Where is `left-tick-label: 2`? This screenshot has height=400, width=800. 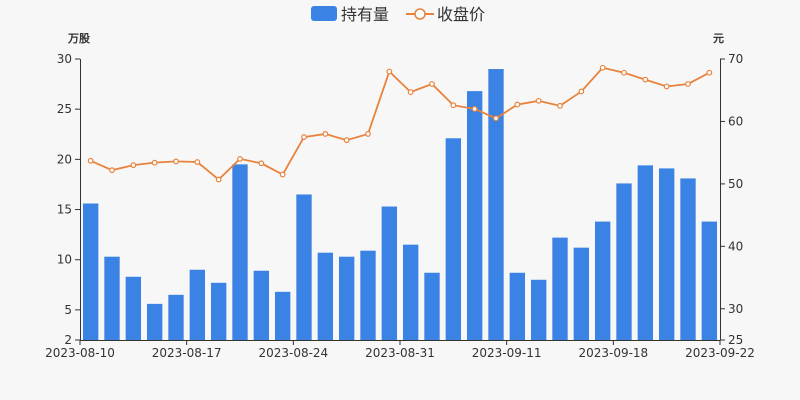
left-tick-label: 2 is located at coordinates (68, 340).